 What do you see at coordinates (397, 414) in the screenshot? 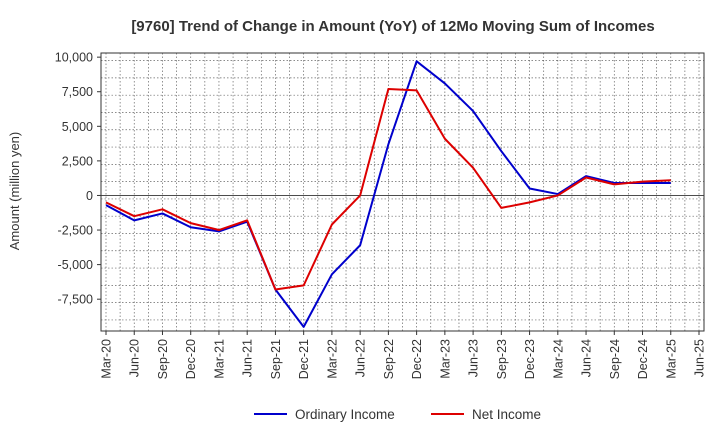
I see `legend: Ordinary Income Net Income` at bounding box center [397, 414].